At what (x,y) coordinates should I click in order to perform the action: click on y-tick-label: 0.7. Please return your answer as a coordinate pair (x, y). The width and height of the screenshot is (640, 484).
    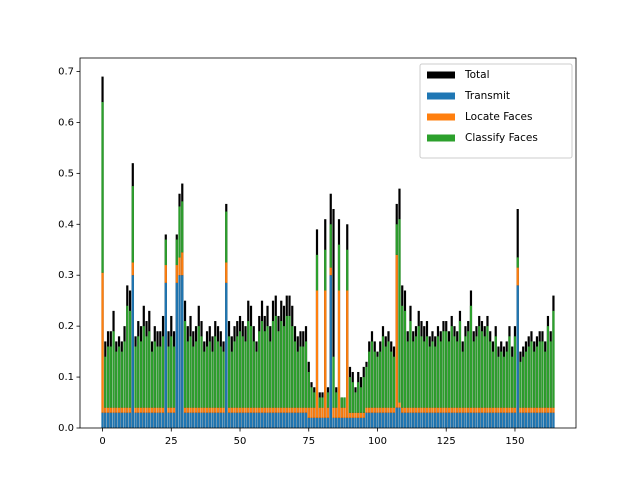
    Looking at the image, I should click on (66, 71).